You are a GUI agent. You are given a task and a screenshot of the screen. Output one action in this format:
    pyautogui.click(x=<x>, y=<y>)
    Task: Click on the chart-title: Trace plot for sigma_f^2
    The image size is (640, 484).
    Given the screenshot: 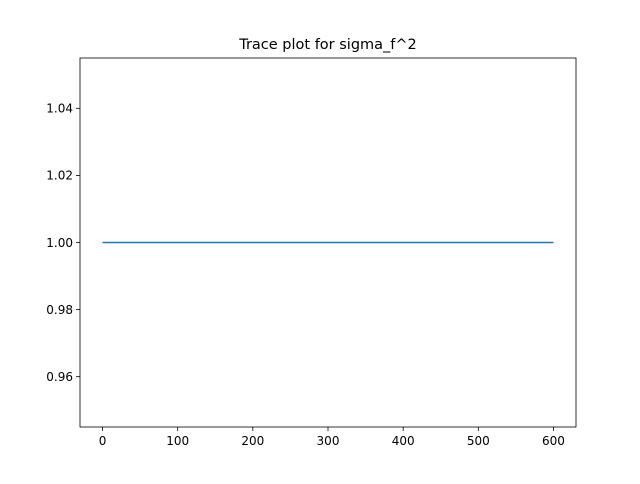 What is the action you would take?
    pyautogui.click(x=327, y=45)
    